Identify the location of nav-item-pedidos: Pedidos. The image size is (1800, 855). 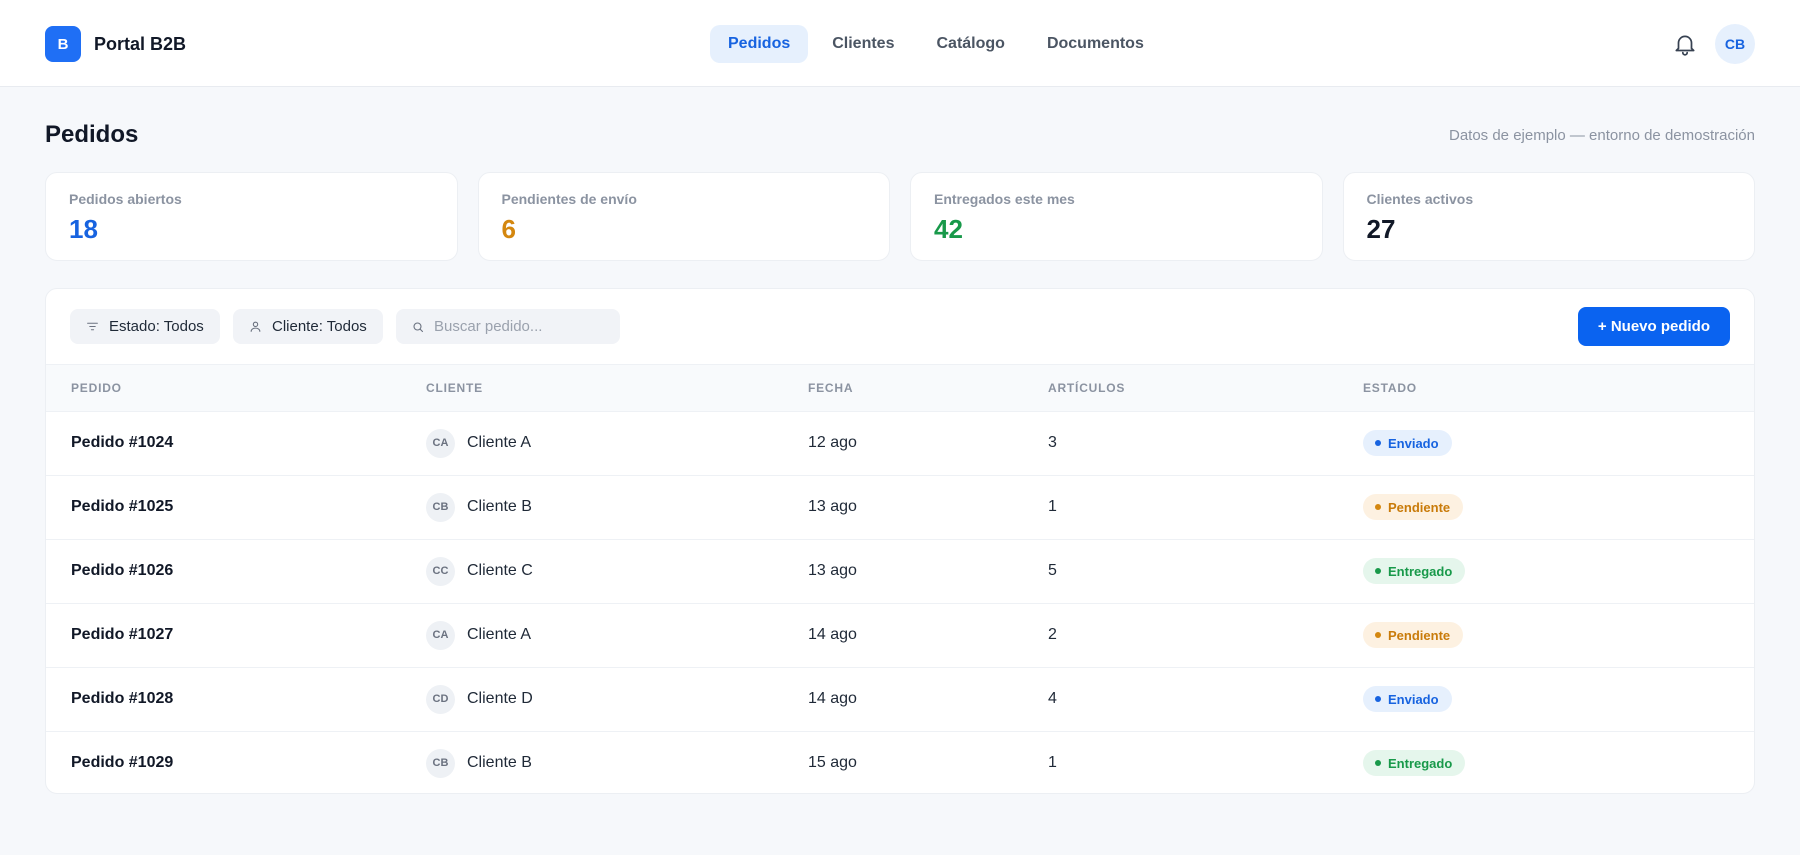
(759, 44).